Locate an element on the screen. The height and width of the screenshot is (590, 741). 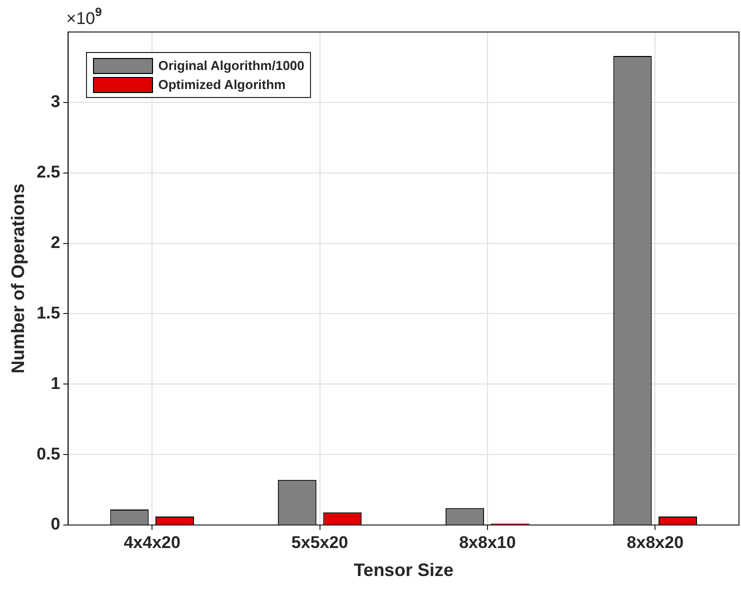
y-tick-label: 0 is located at coordinates (55, 524).